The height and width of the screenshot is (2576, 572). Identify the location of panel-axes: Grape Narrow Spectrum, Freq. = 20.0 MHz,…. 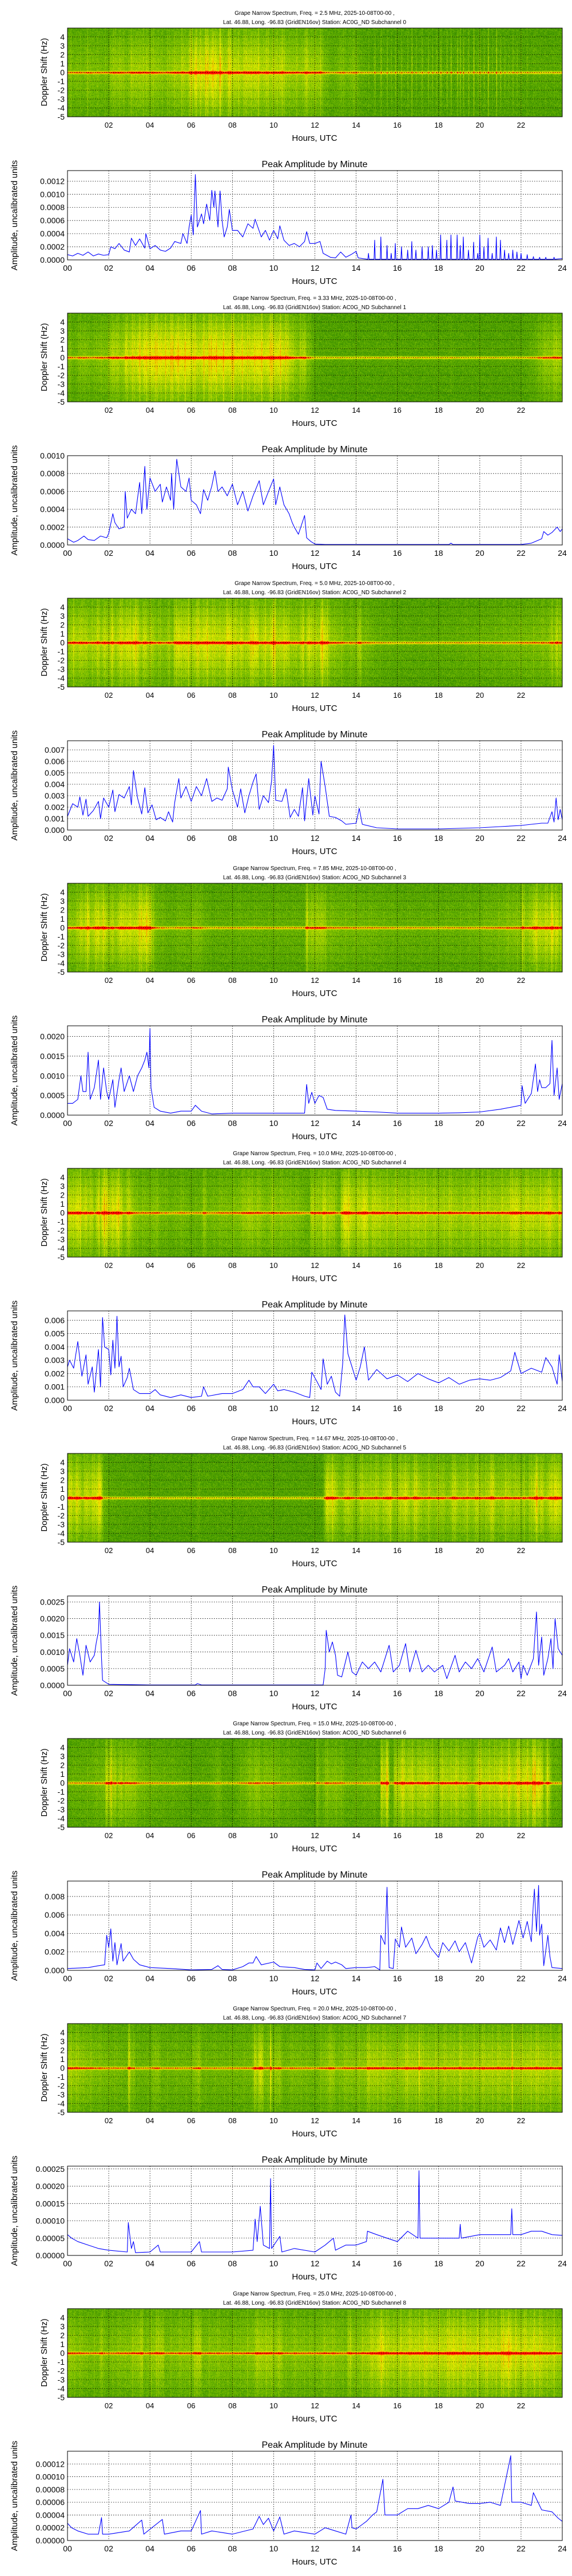
(288, 2143).